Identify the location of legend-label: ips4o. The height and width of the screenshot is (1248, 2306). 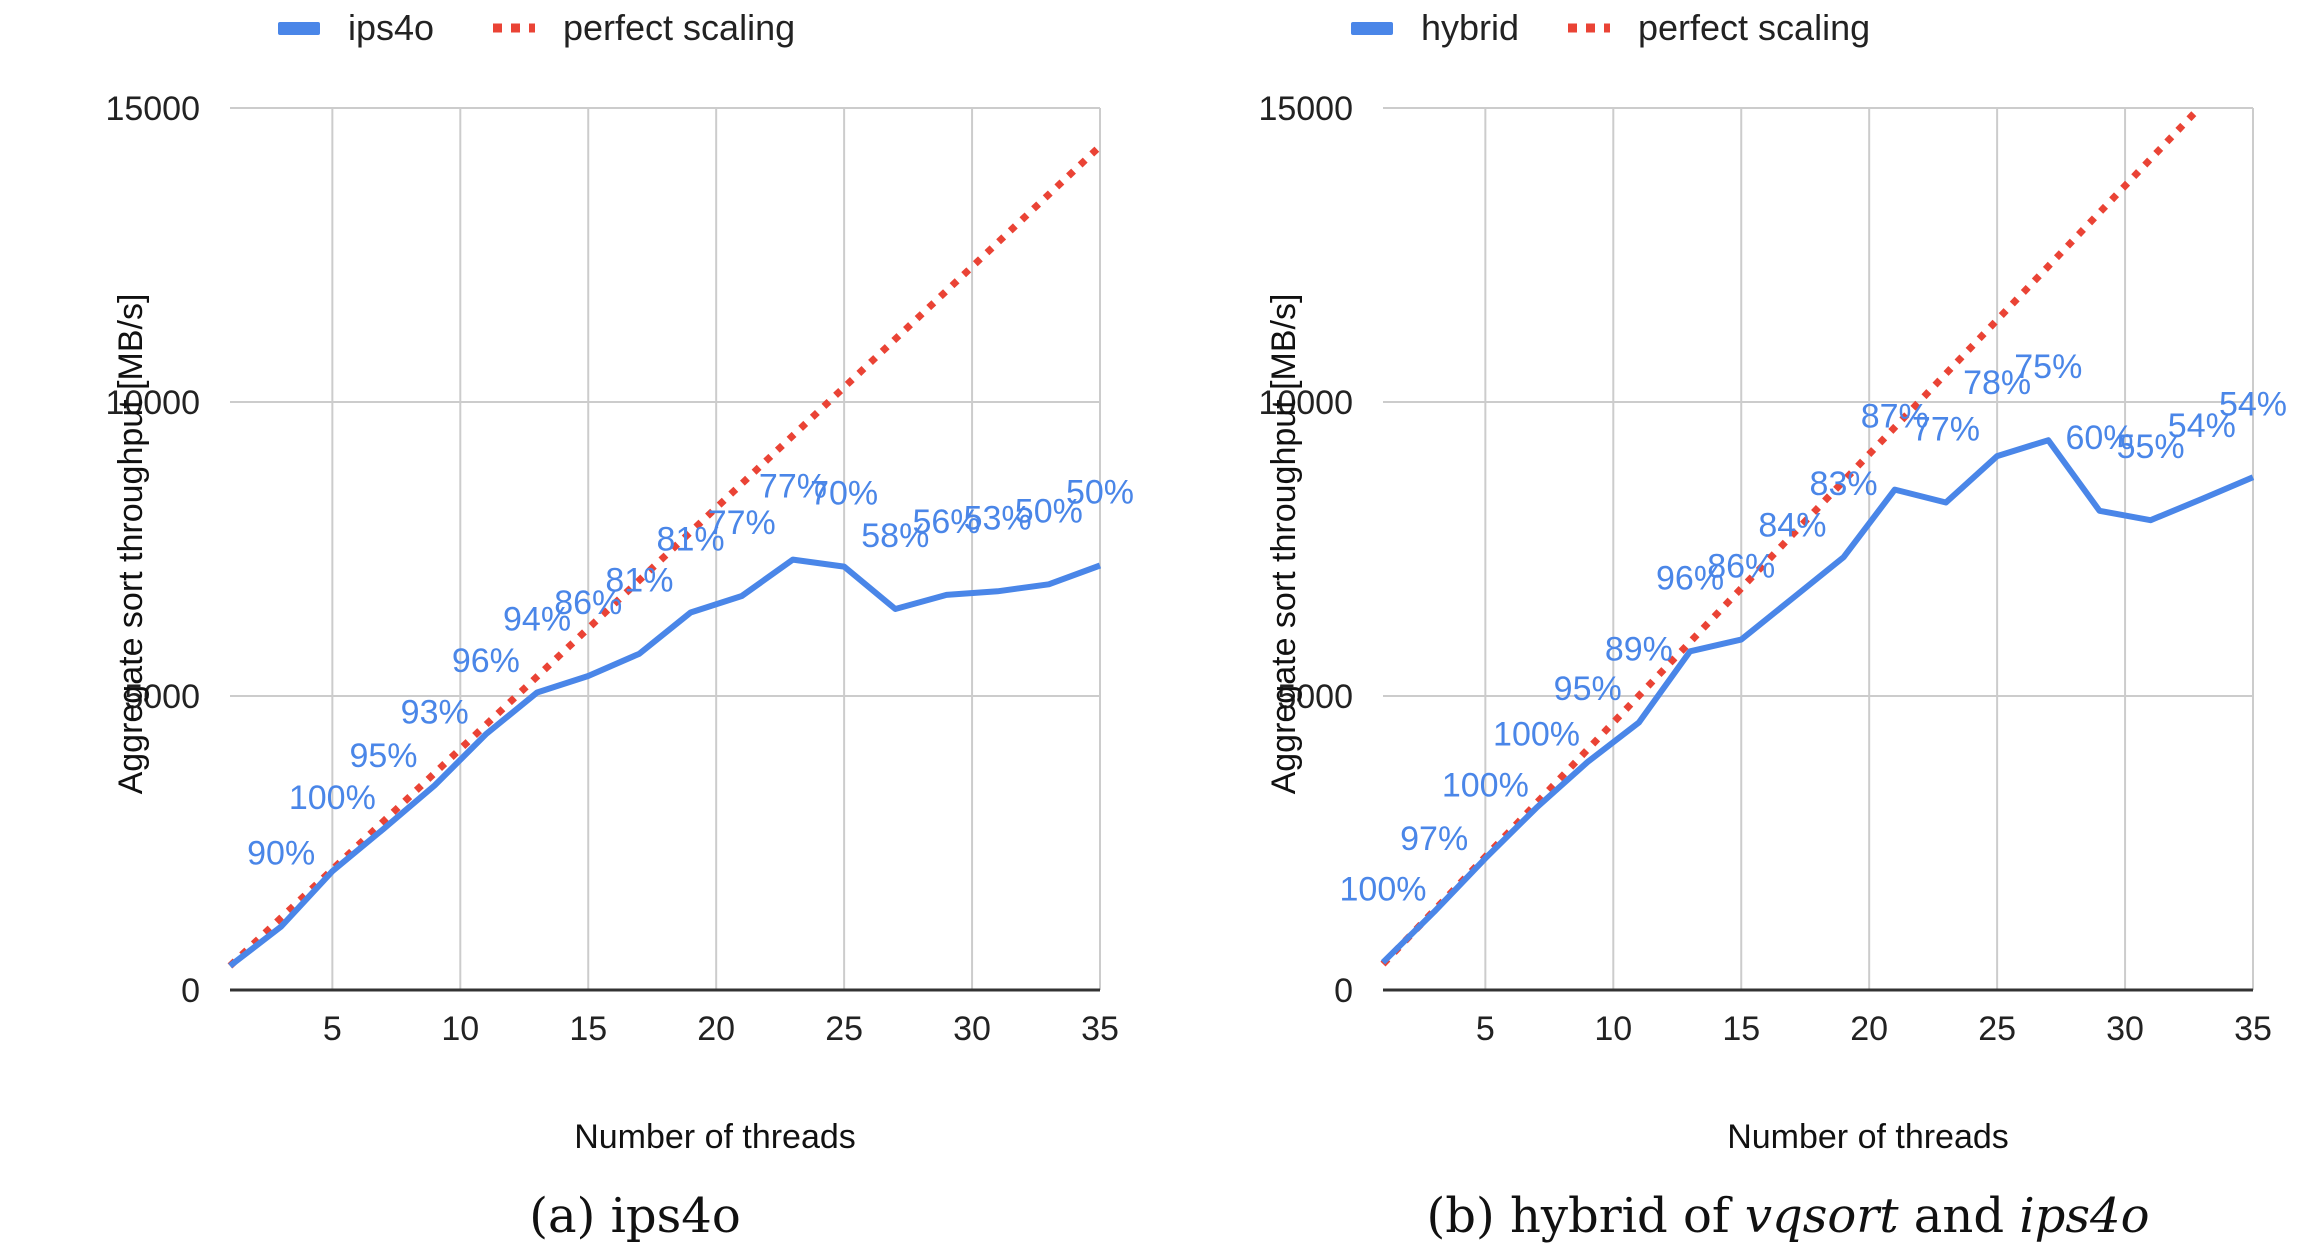
(391, 27).